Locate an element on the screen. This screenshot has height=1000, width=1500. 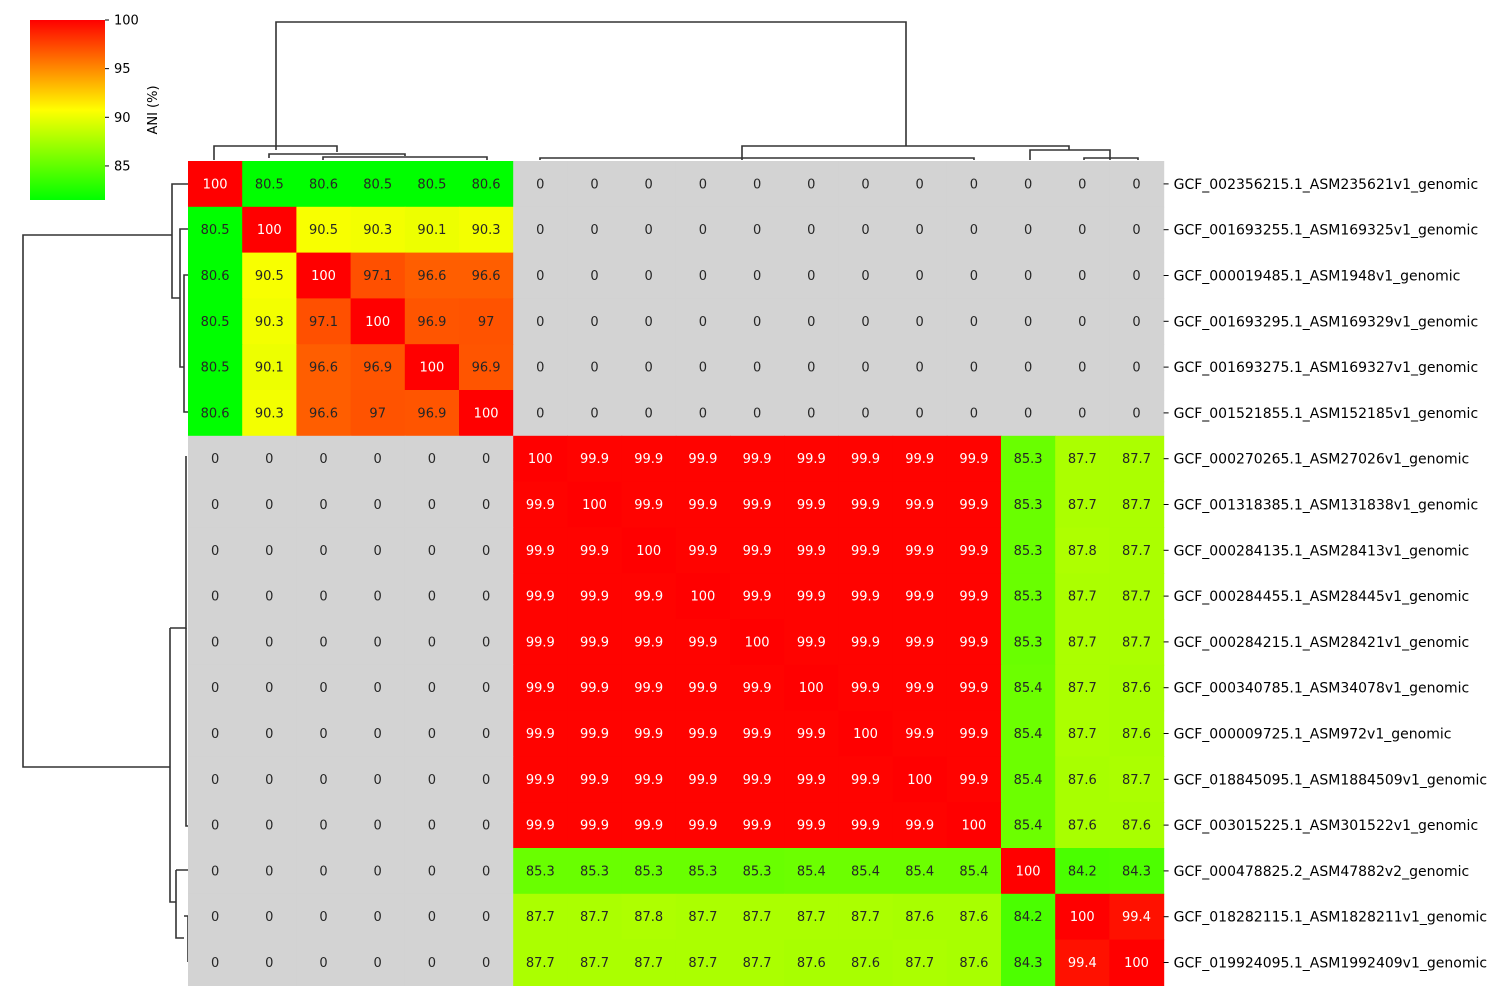
colorbar-tick-label: 85 is located at coordinates (122, 166).